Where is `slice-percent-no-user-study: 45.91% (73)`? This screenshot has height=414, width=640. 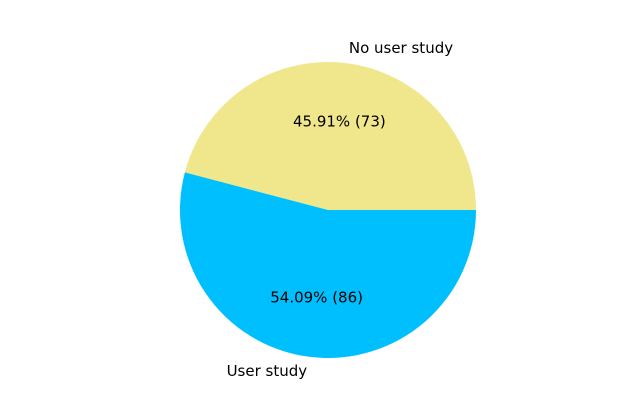 slice-percent-no-user-study: 45.91% (73) is located at coordinates (339, 121).